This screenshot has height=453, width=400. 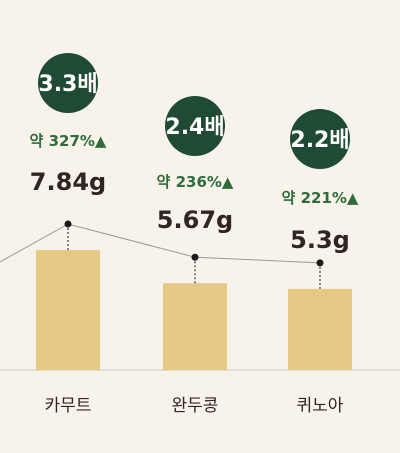 I want to click on value-label-0: 7.84g, so click(x=68, y=182).